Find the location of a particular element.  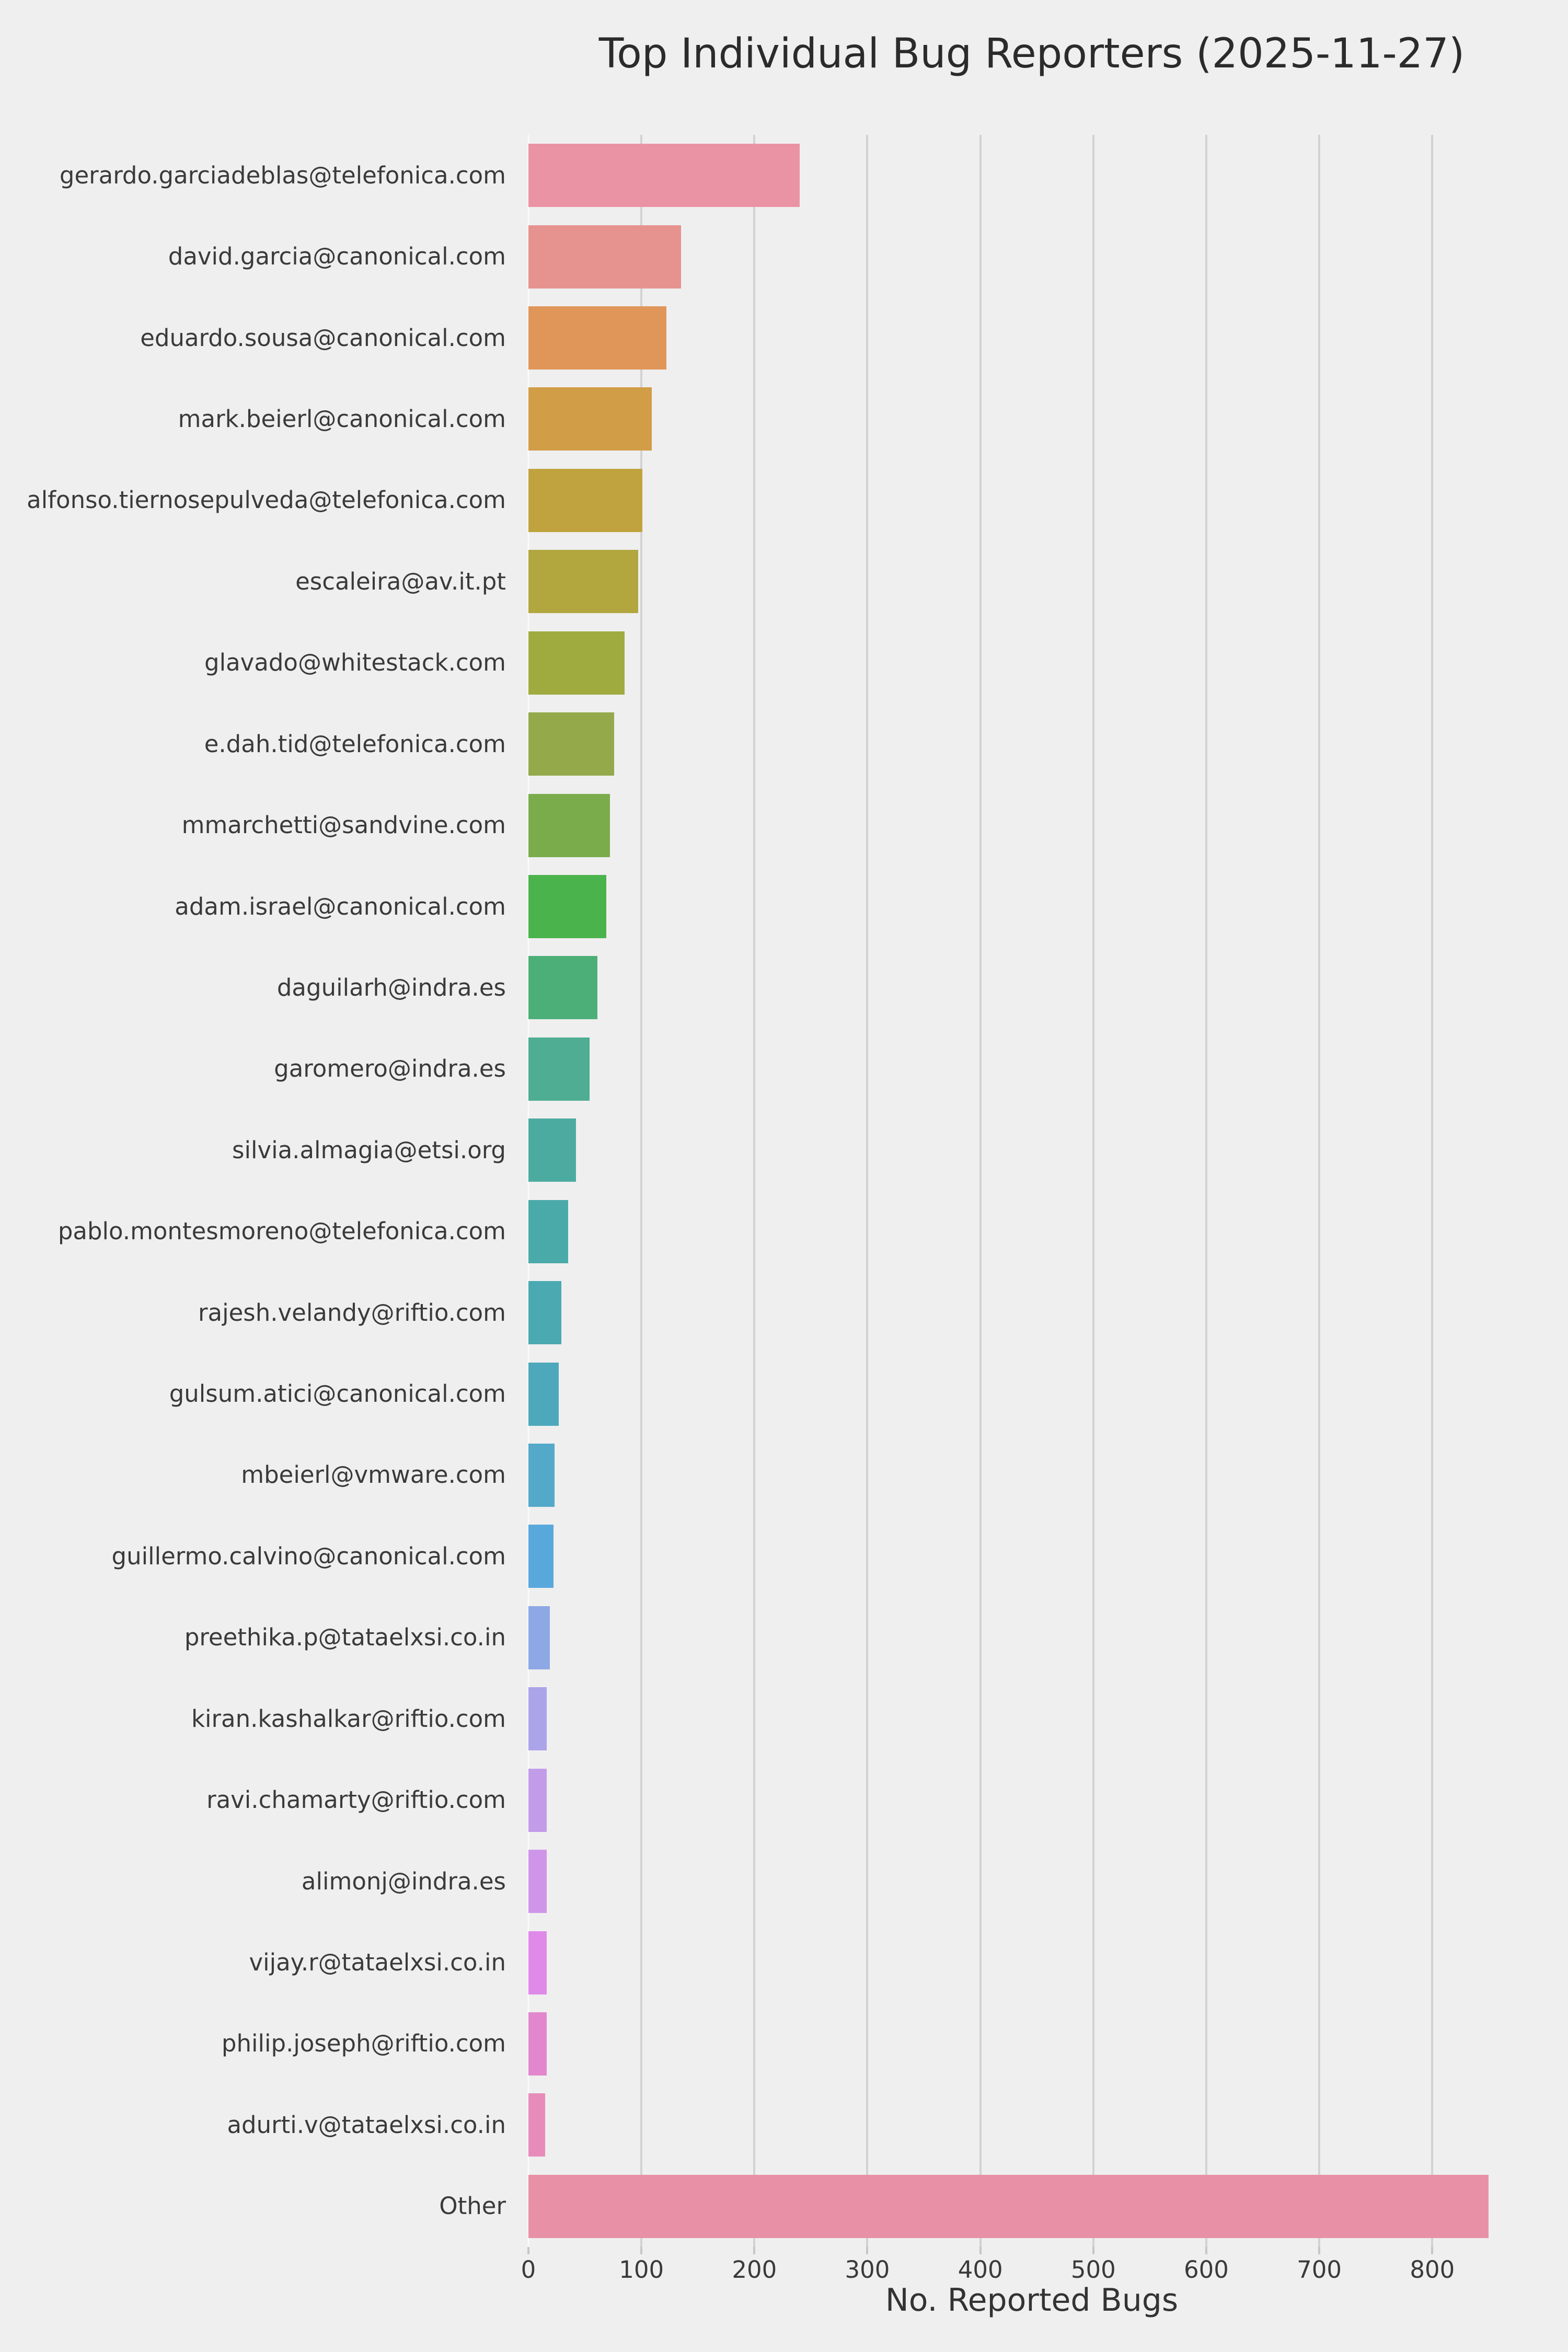

category-label: vijay.r@tataelxsi.co.in is located at coordinates (377, 1963).